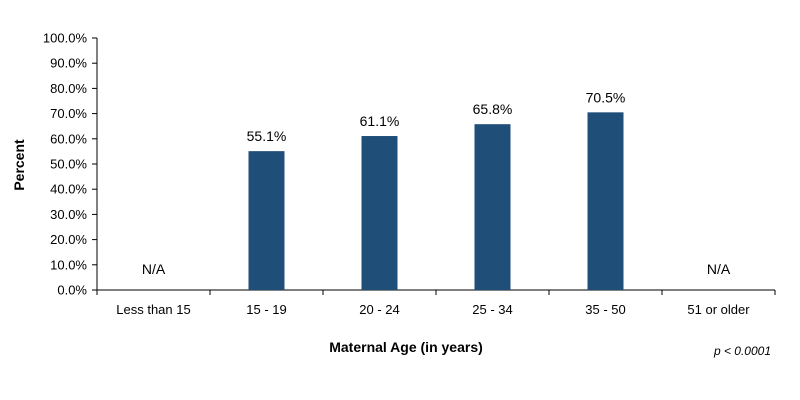 This screenshot has height=400, width=800. I want to click on x-category-label: 15 - 19, so click(266, 309).